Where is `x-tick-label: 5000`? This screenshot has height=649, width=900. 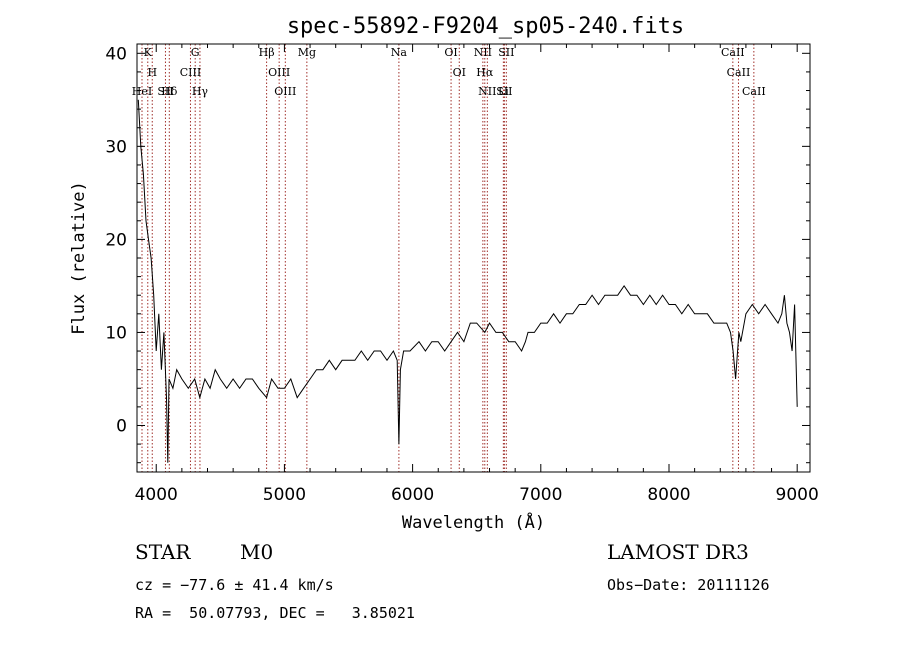
x-tick-label: 5000 is located at coordinates (284, 495).